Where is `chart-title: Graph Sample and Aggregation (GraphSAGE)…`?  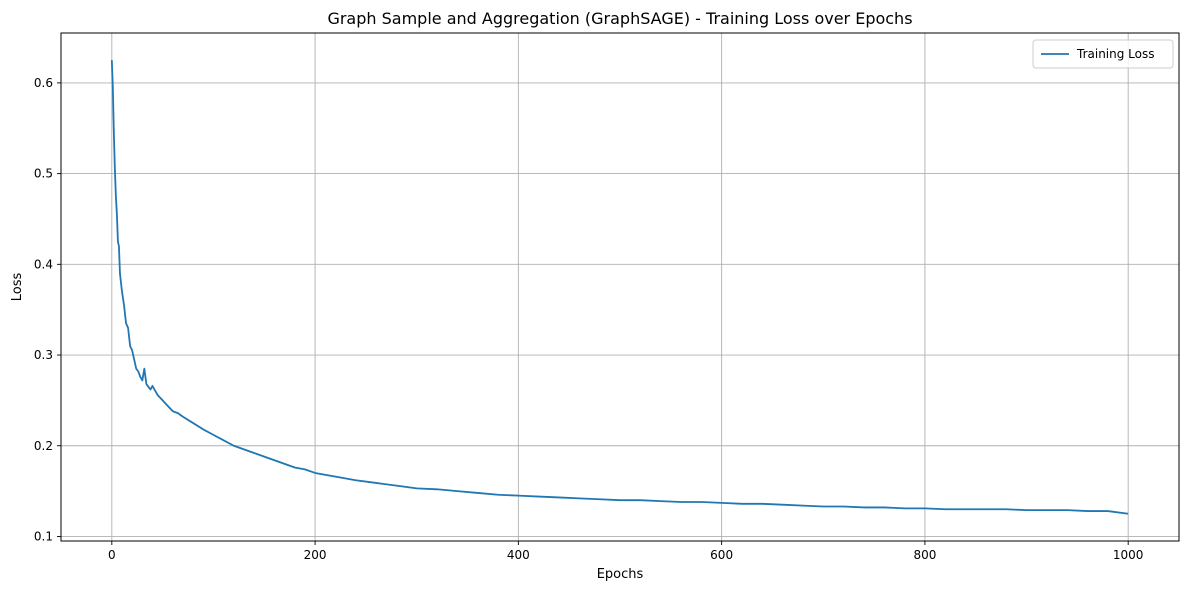
chart-title: Graph Sample and Aggregation (GraphSAGE)… is located at coordinates (619, 18).